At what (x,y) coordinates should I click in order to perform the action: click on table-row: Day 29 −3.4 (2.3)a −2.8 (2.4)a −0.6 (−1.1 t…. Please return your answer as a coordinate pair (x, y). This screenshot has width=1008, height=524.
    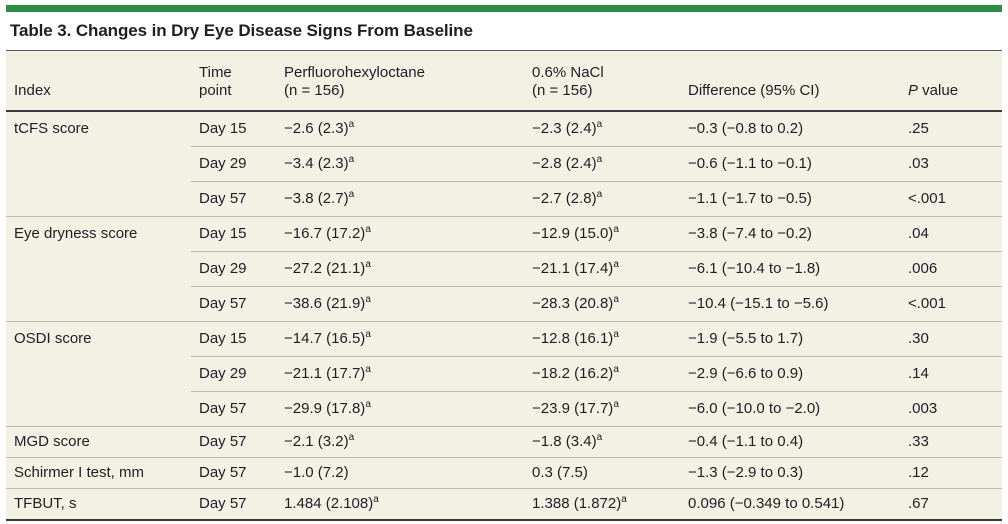
    Looking at the image, I should click on (504, 164).